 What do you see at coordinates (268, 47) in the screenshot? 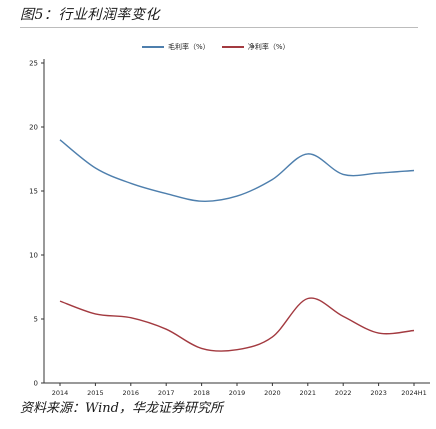
I see `legend-label-net-margin: 净利率（%）` at bounding box center [268, 47].